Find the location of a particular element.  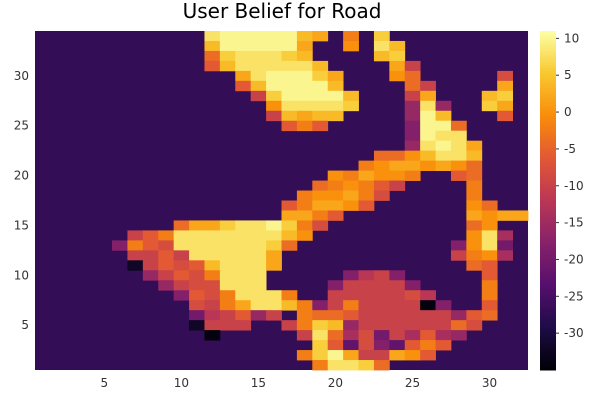

colorbar-tick-label: -10 is located at coordinates (574, 186).